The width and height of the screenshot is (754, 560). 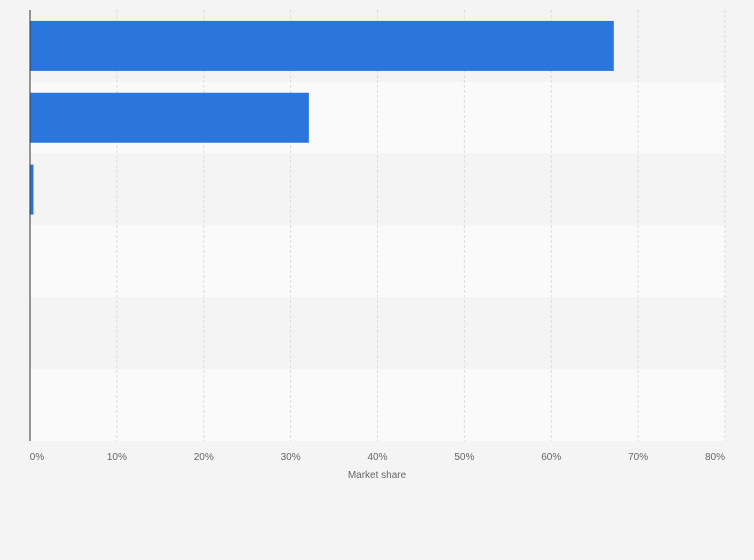 I want to click on x-tick-label: 40%, so click(x=377, y=457).